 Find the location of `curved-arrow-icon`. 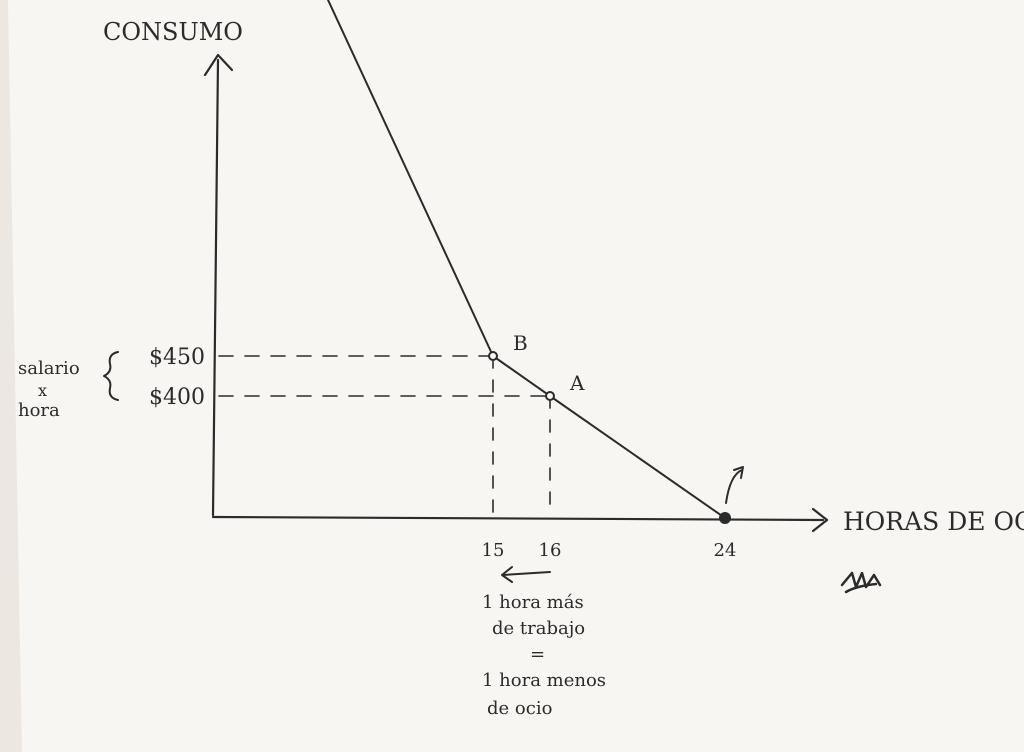

curved-arrow-icon is located at coordinates (734, 485).